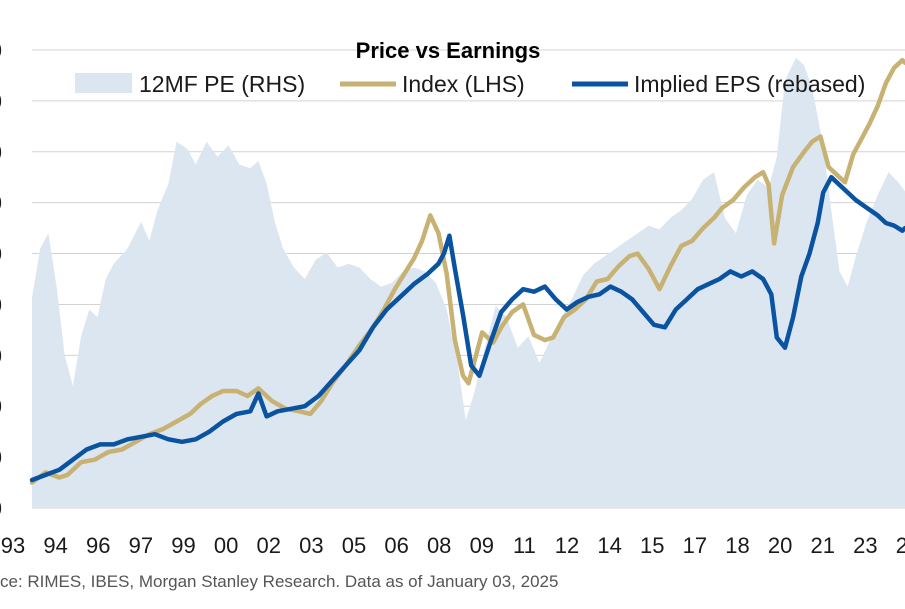 The height and width of the screenshot is (609, 905). Describe the element at coordinates (695, 545) in the screenshot. I see `x-tick-label: 17` at that location.